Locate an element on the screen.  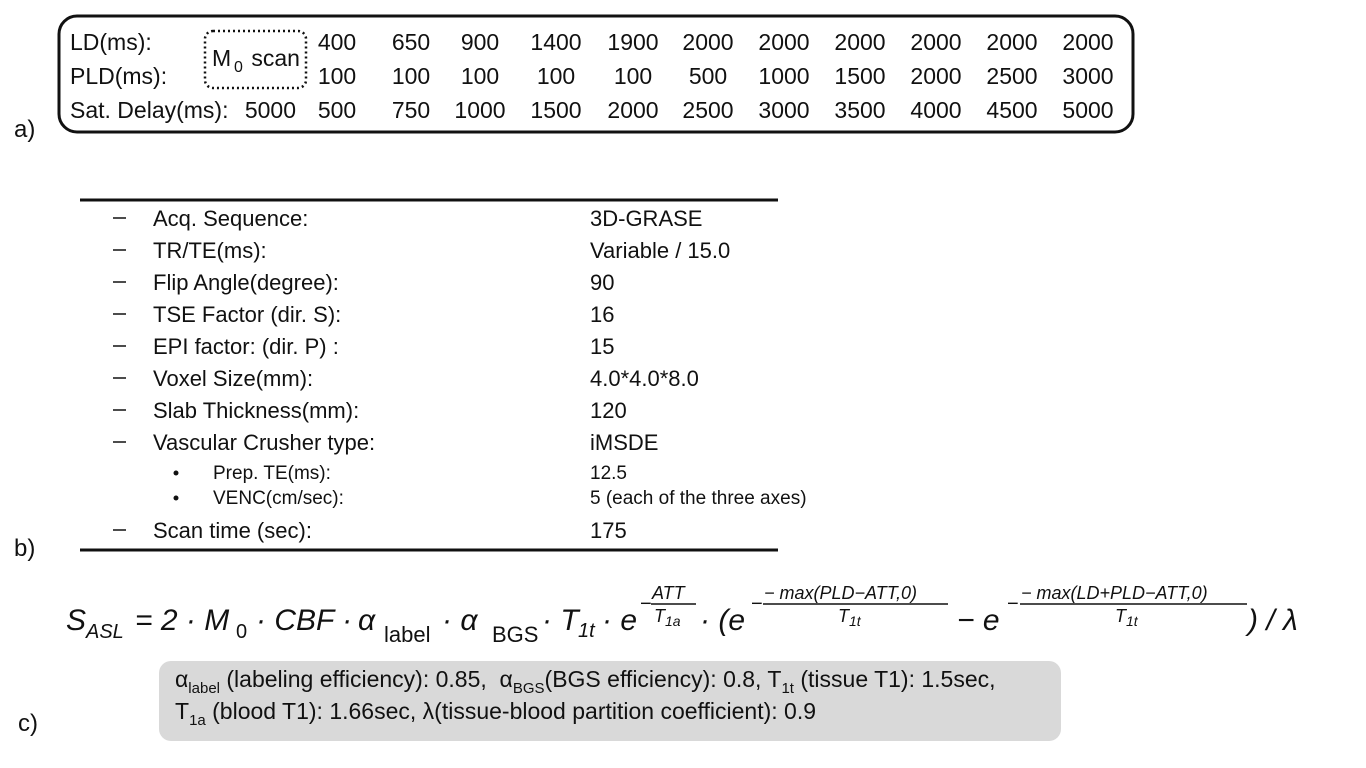
eq-exp: ATT is located at coordinates (669, 593).